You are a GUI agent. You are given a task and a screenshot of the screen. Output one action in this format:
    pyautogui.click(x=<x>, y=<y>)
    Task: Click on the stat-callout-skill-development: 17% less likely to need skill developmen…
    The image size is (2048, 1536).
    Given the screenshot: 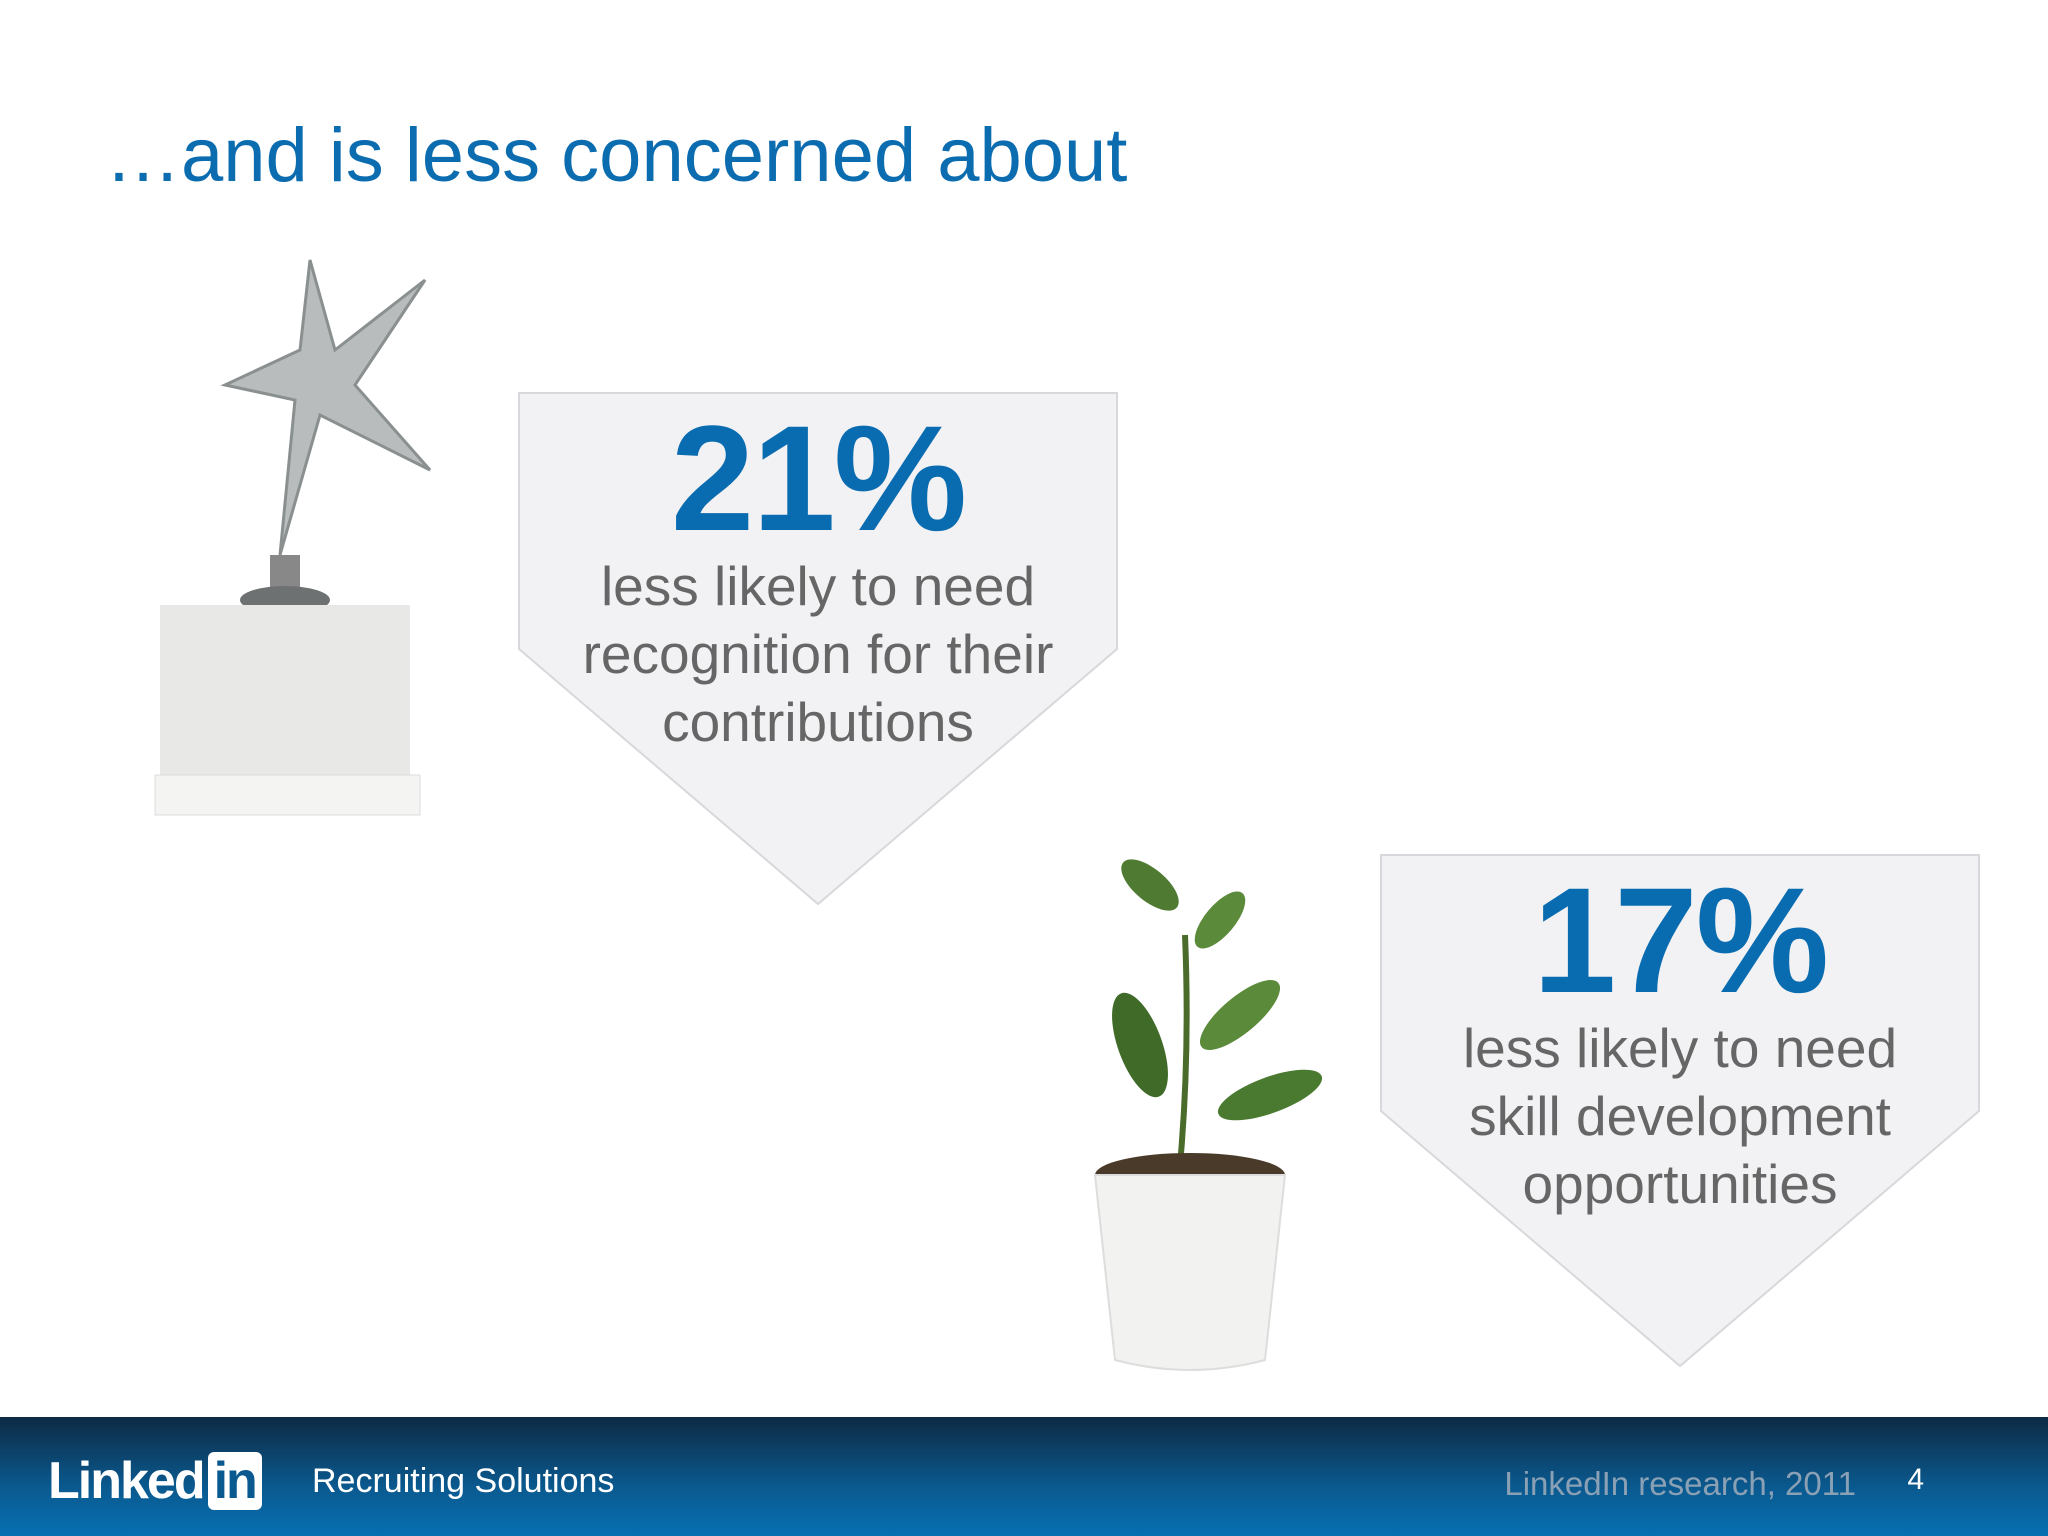 What is the action you would take?
    pyautogui.click(x=1680, y=1111)
    